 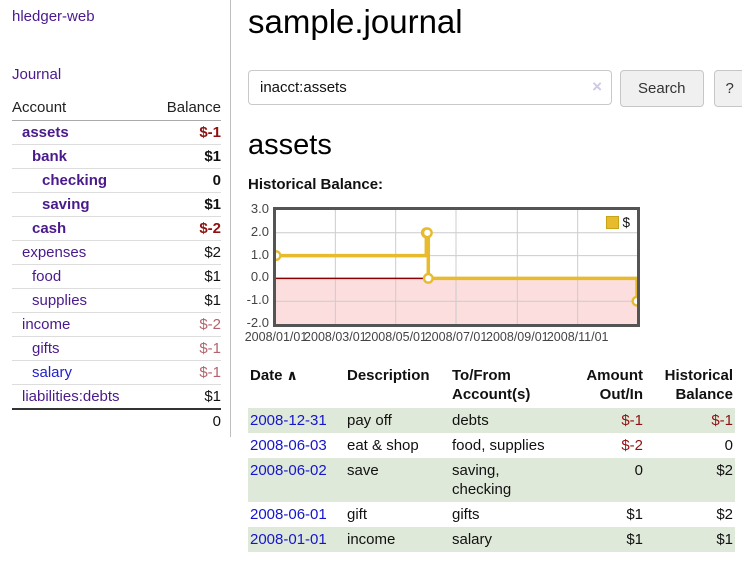 What do you see at coordinates (52, 372) in the screenshot?
I see `sidebar-account-link: salary` at bounding box center [52, 372].